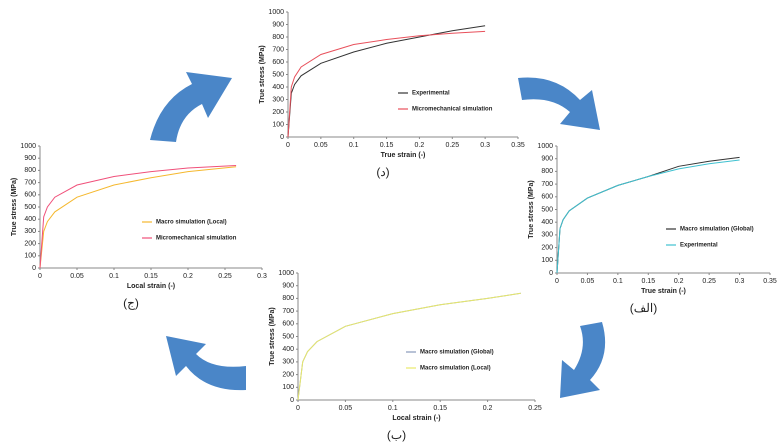 The width and height of the screenshot is (783, 445). Describe the element at coordinates (382, 172) in the screenshot. I see `caption: (د)` at that location.